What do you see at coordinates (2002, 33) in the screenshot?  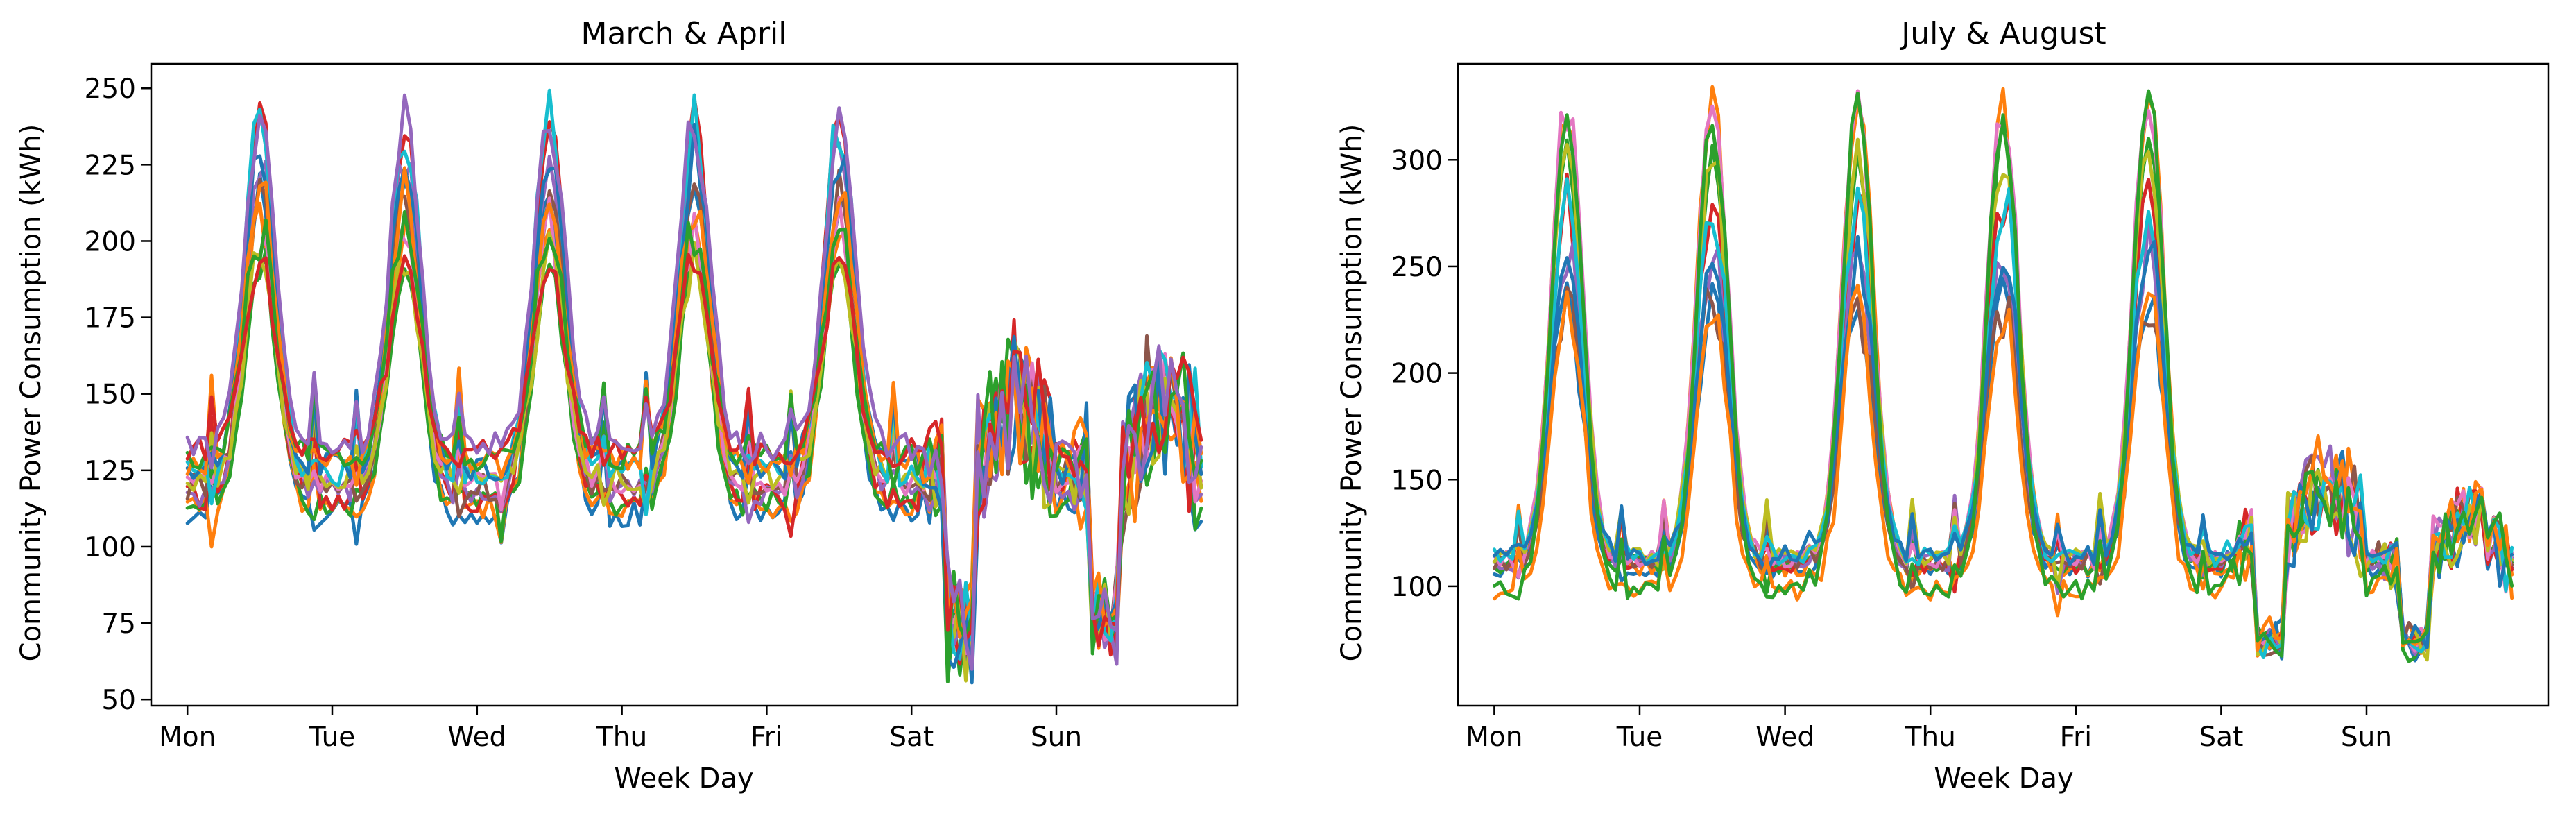 I see `chart-title: July & August` at bounding box center [2002, 33].